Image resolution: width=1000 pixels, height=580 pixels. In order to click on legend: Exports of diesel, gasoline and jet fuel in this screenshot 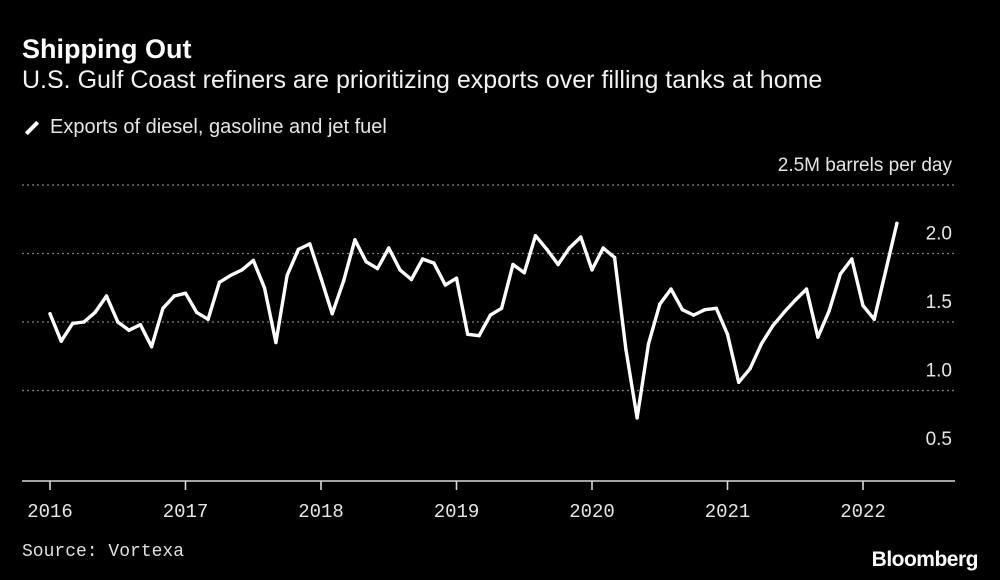, I will do `click(204, 127)`.